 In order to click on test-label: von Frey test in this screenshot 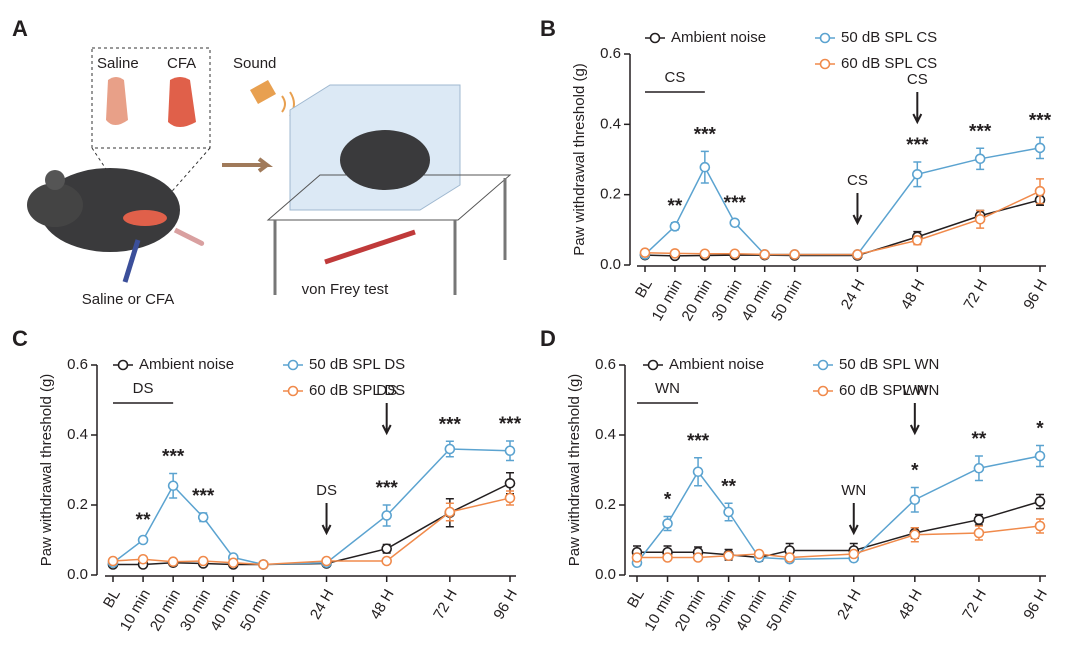, I will do `click(346, 289)`.